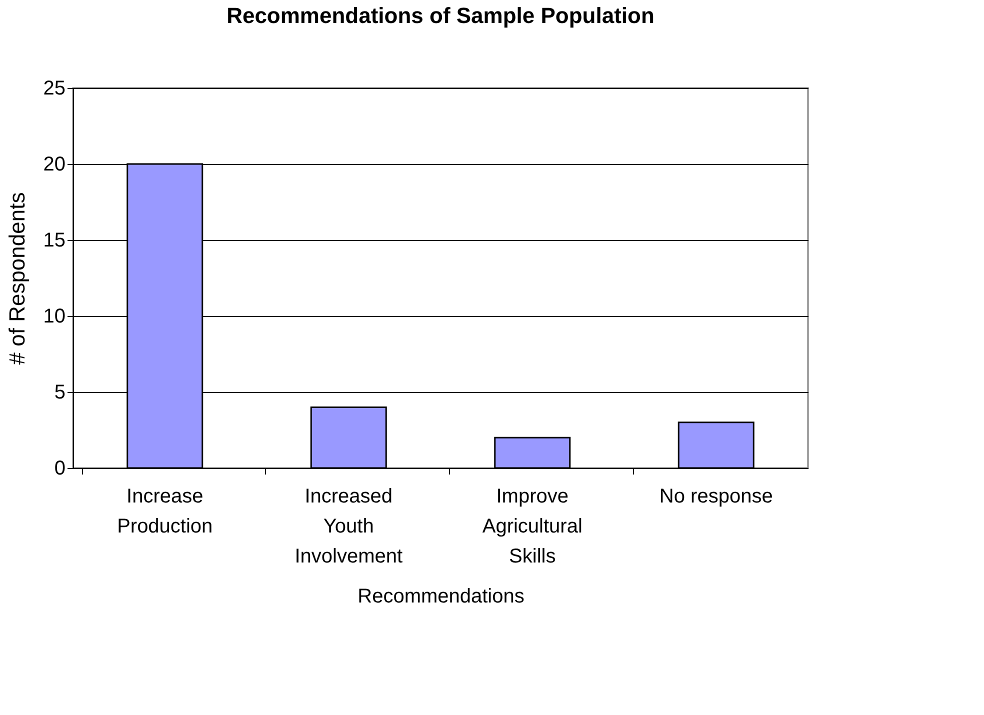 The image size is (984, 715). I want to click on x-tick-label: Increased Youth Involvement, so click(348, 527).